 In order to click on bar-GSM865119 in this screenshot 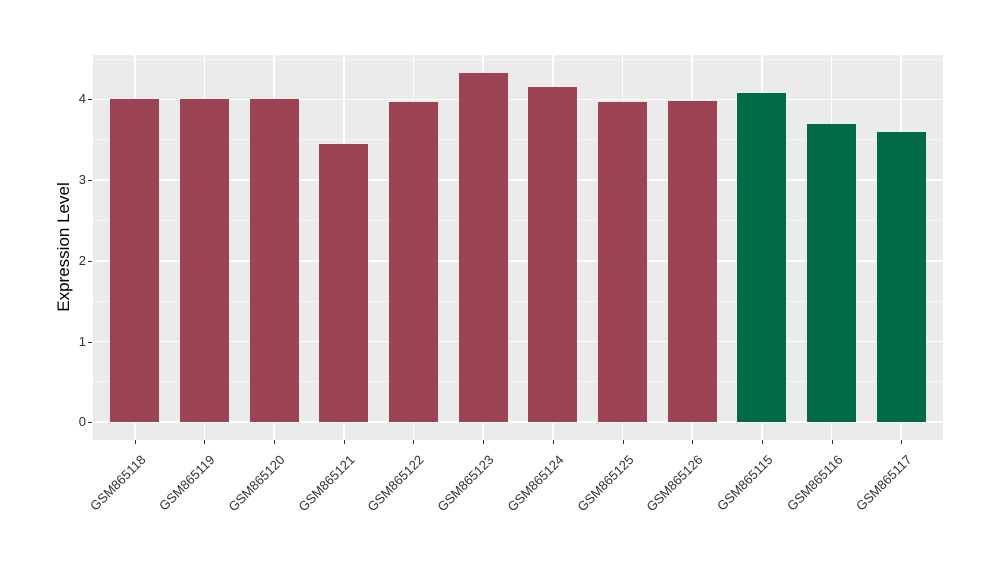, I will do `click(204, 261)`.